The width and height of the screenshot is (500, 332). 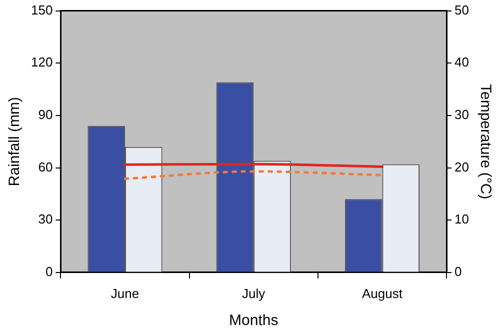 What do you see at coordinates (254, 293) in the screenshot?
I see `x-tick-label: July` at bounding box center [254, 293].